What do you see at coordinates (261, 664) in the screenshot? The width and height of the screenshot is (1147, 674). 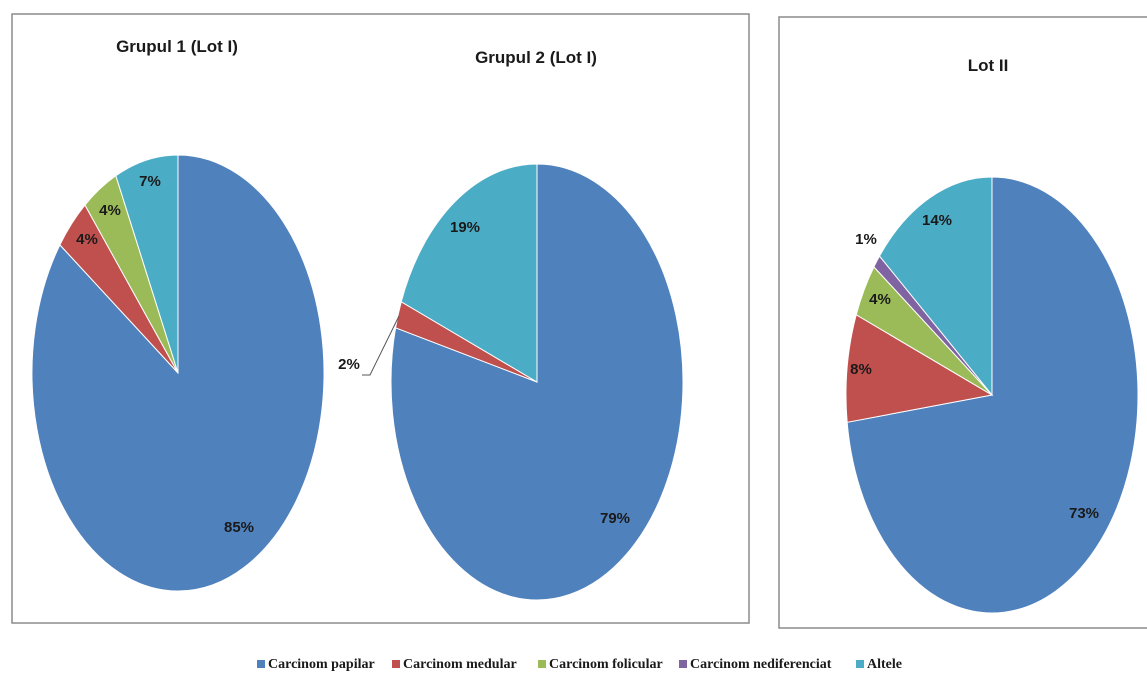 I see `legend-swatch-carcinom-papilar` at bounding box center [261, 664].